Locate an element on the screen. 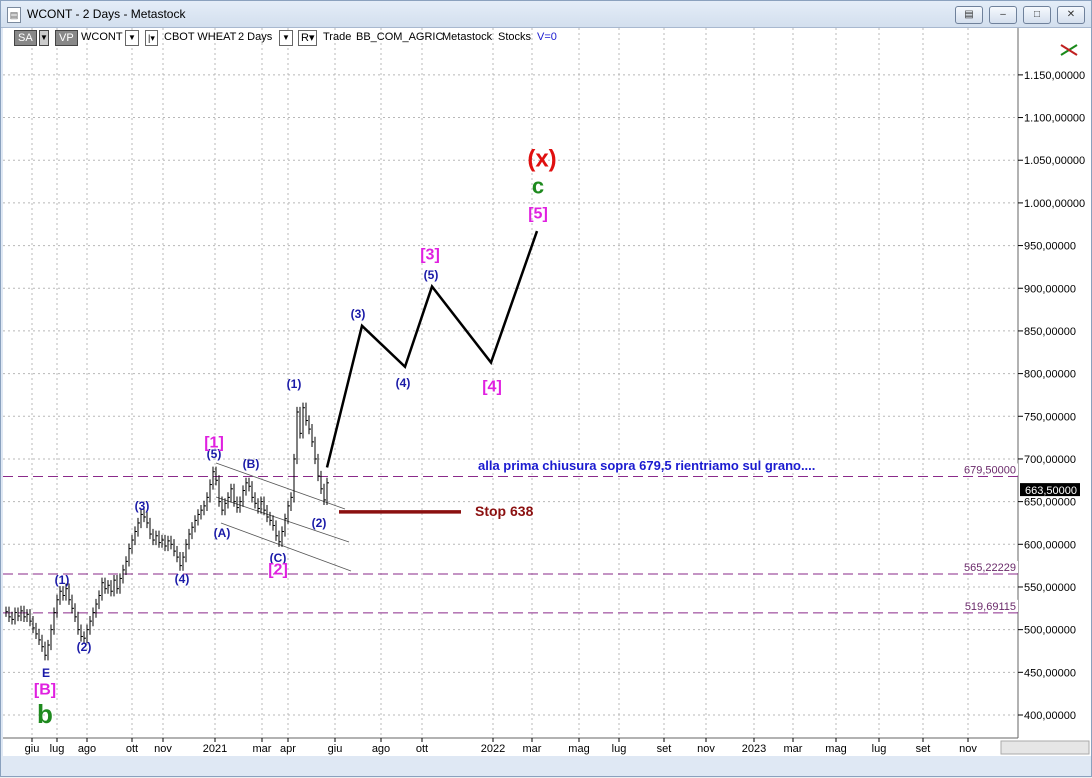 This screenshot has width=1092, height=778. wave-label: [2] is located at coordinates (278, 570).